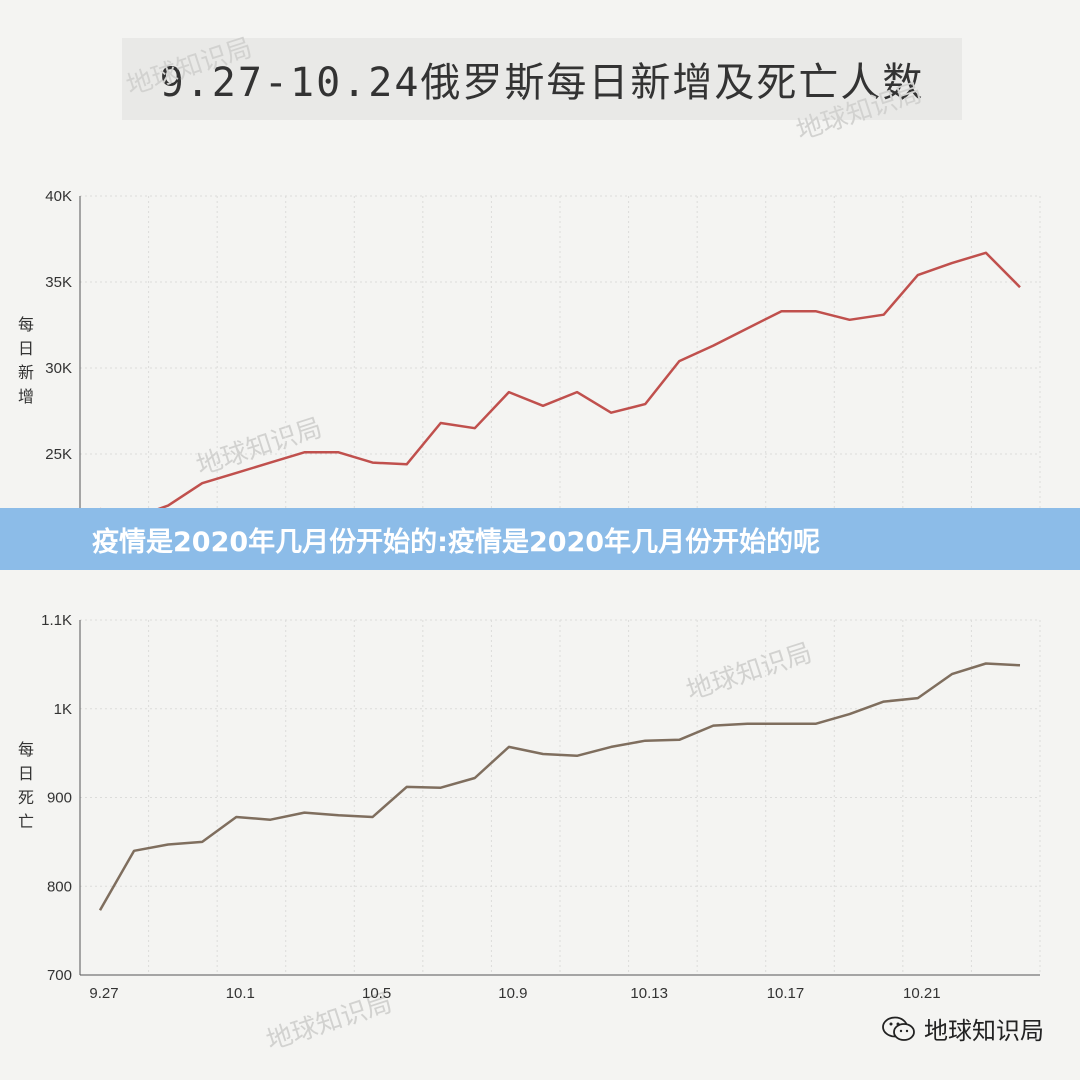  Describe the element at coordinates (58, 282) in the screenshot. I see `y-tick-label: 35K` at that location.